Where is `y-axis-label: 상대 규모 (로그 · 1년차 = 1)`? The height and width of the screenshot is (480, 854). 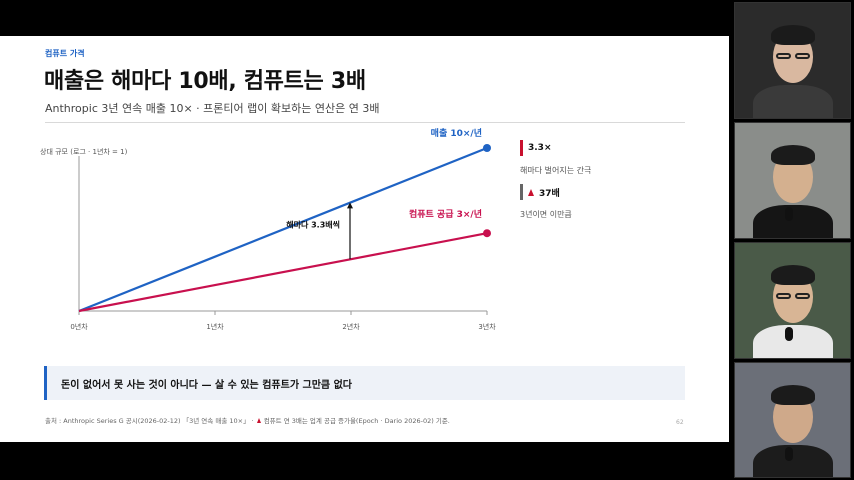
y-axis-label: 상대 규모 (로그 · 1년차 = 1) is located at coordinates (84, 151).